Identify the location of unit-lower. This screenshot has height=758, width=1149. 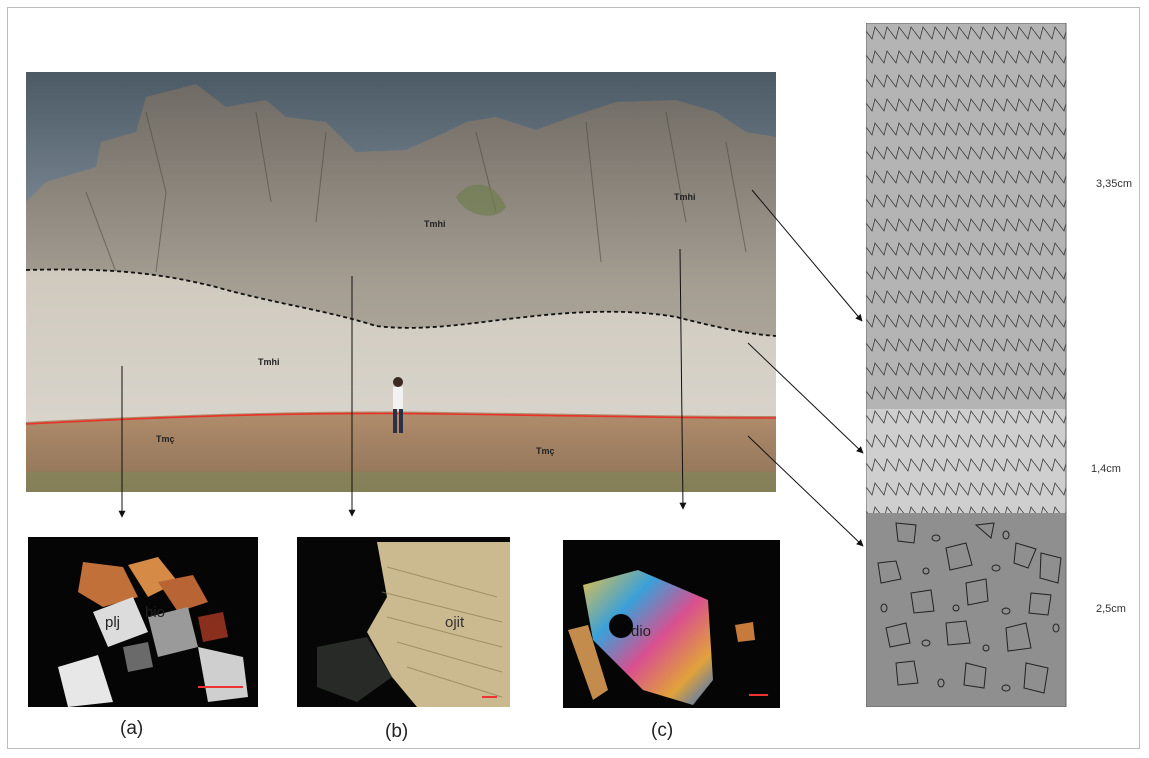
(966, 610).